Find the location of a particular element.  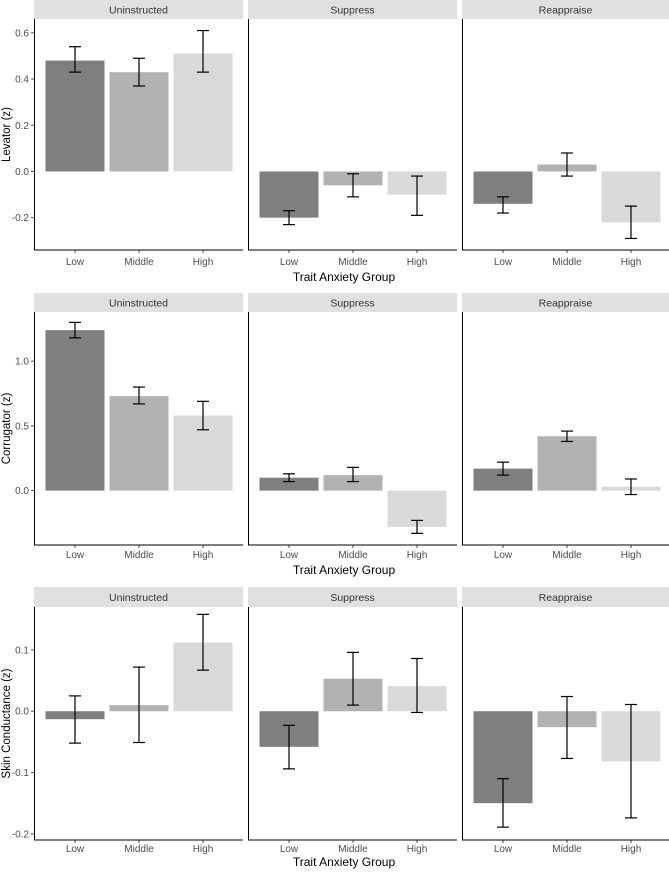

y-tick-label: 0.2 is located at coordinates (22, 126).